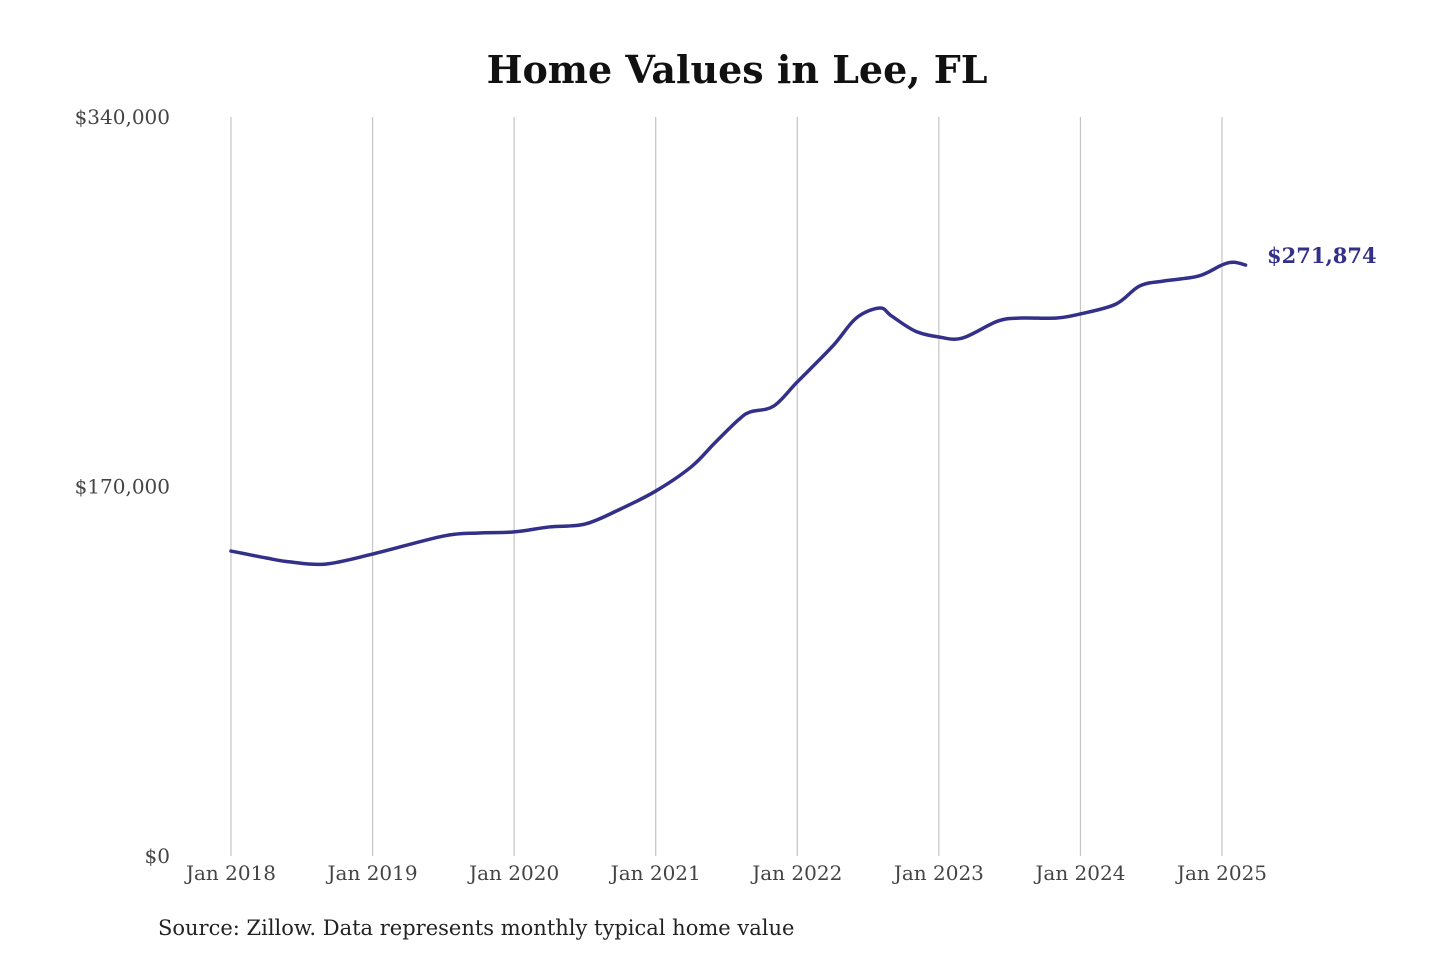 Image resolution: width=1440 pixels, height=960 pixels. What do you see at coordinates (1221, 873) in the screenshot?
I see `x-tick-label: Jan 2025` at bounding box center [1221, 873].